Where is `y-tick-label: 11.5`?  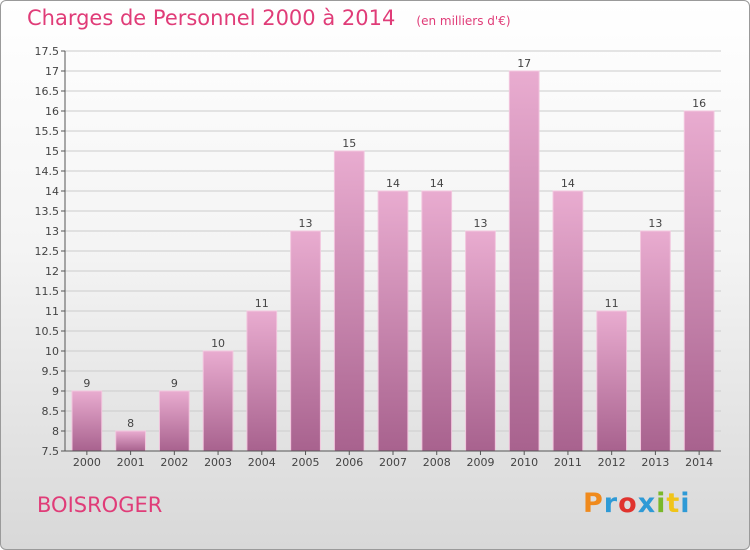
y-tick-label: 11.5 is located at coordinates (47, 291).